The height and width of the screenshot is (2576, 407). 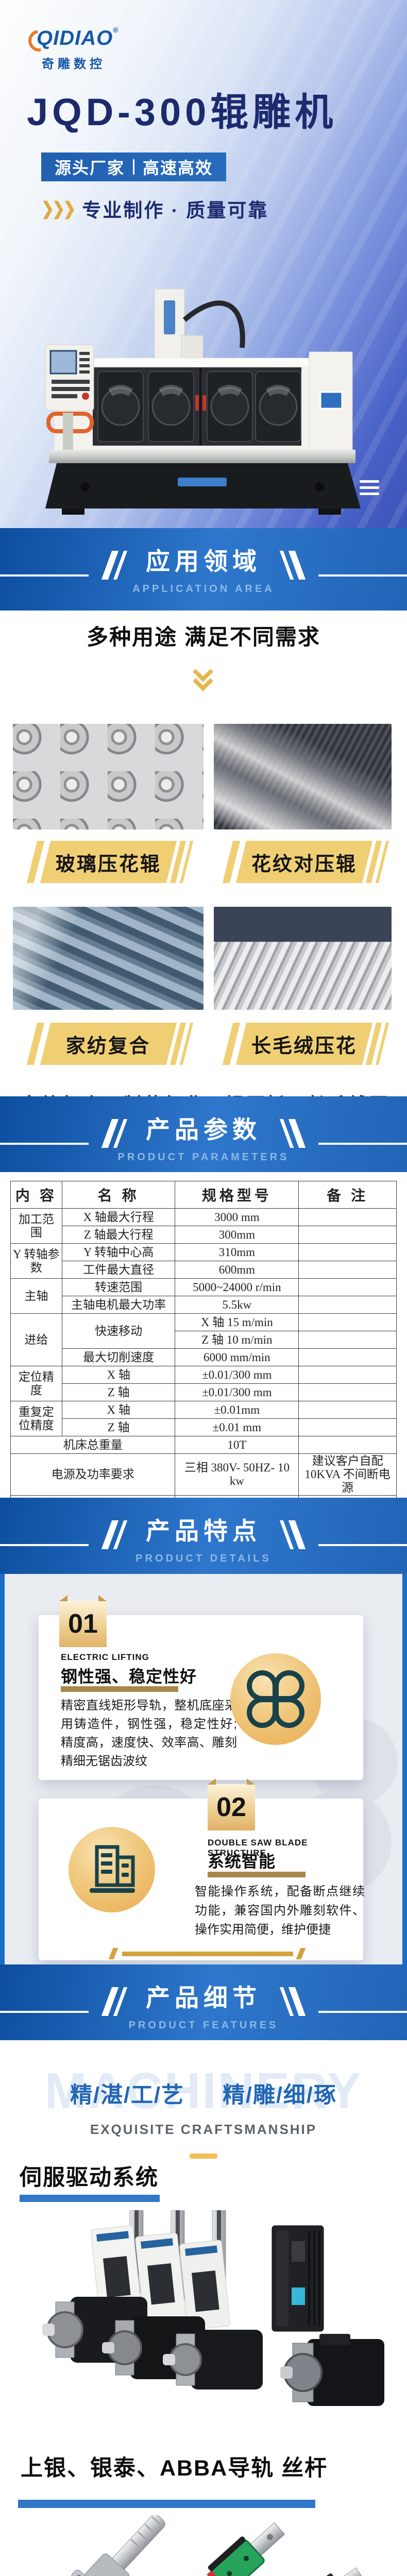 What do you see at coordinates (118, 1270) in the screenshot?
I see `table-cell: 工件最大直径` at bounding box center [118, 1270].